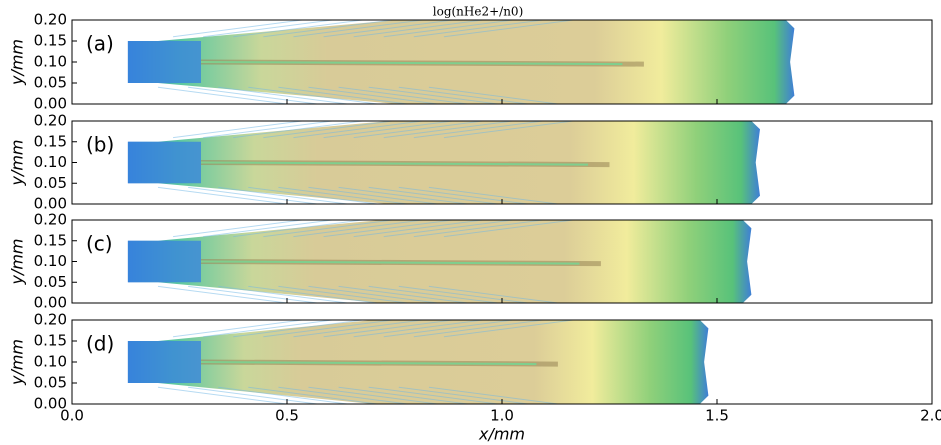 The height and width of the screenshot is (445, 941). What do you see at coordinates (17, 261) in the screenshot?
I see `y-axis-label: y/mm` at bounding box center [17, 261].